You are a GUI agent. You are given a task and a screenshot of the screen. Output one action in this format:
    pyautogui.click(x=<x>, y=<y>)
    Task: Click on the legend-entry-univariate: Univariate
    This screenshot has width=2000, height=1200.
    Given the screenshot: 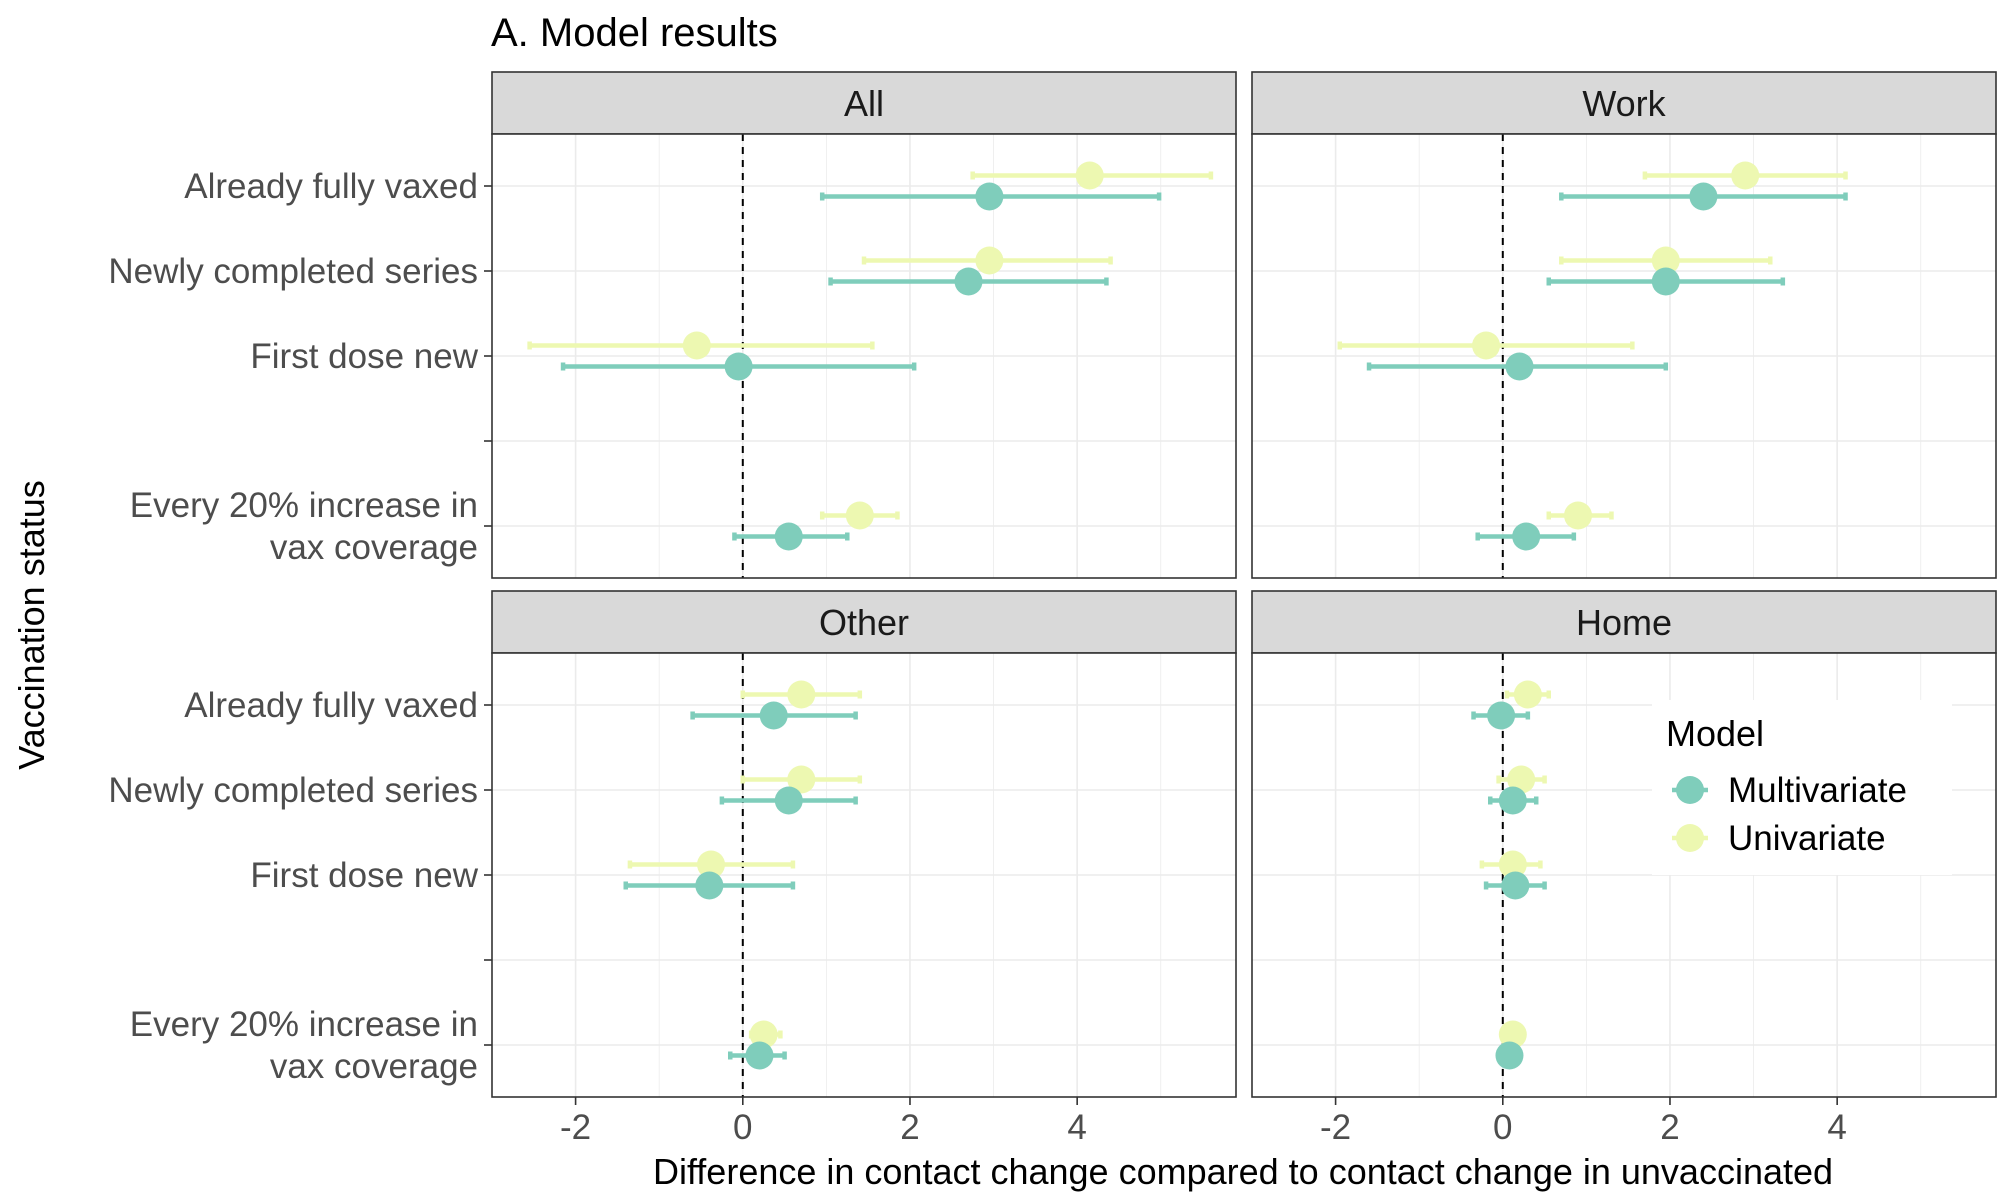 What is the action you would take?
    pyautogui.click(x=1779, y=838)
    